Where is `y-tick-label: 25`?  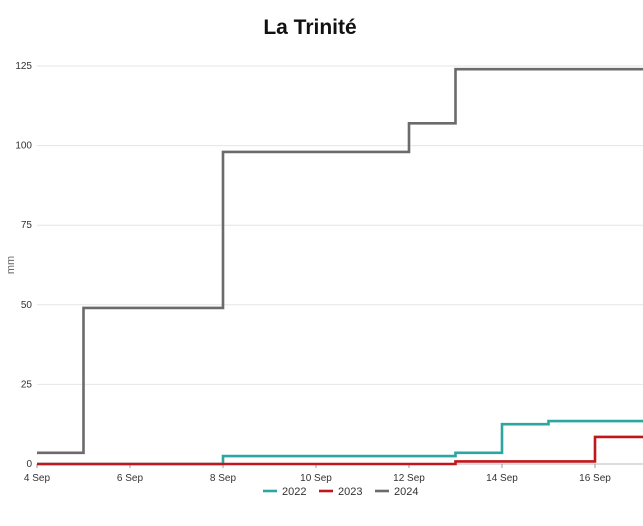
y-tick-label: 25 is located at coordinates (27, 384).